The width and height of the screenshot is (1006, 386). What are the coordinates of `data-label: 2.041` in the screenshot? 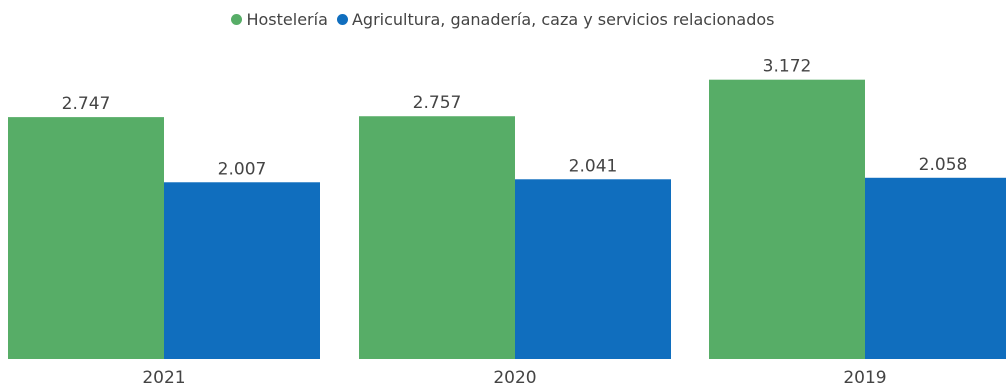 It's located at (593, 166).